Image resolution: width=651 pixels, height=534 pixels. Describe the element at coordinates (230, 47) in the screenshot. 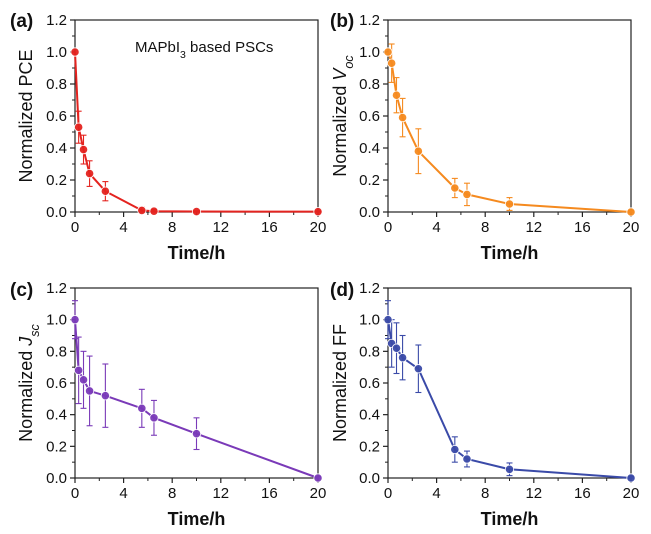

I see `label-part: based PSCs` at that location.